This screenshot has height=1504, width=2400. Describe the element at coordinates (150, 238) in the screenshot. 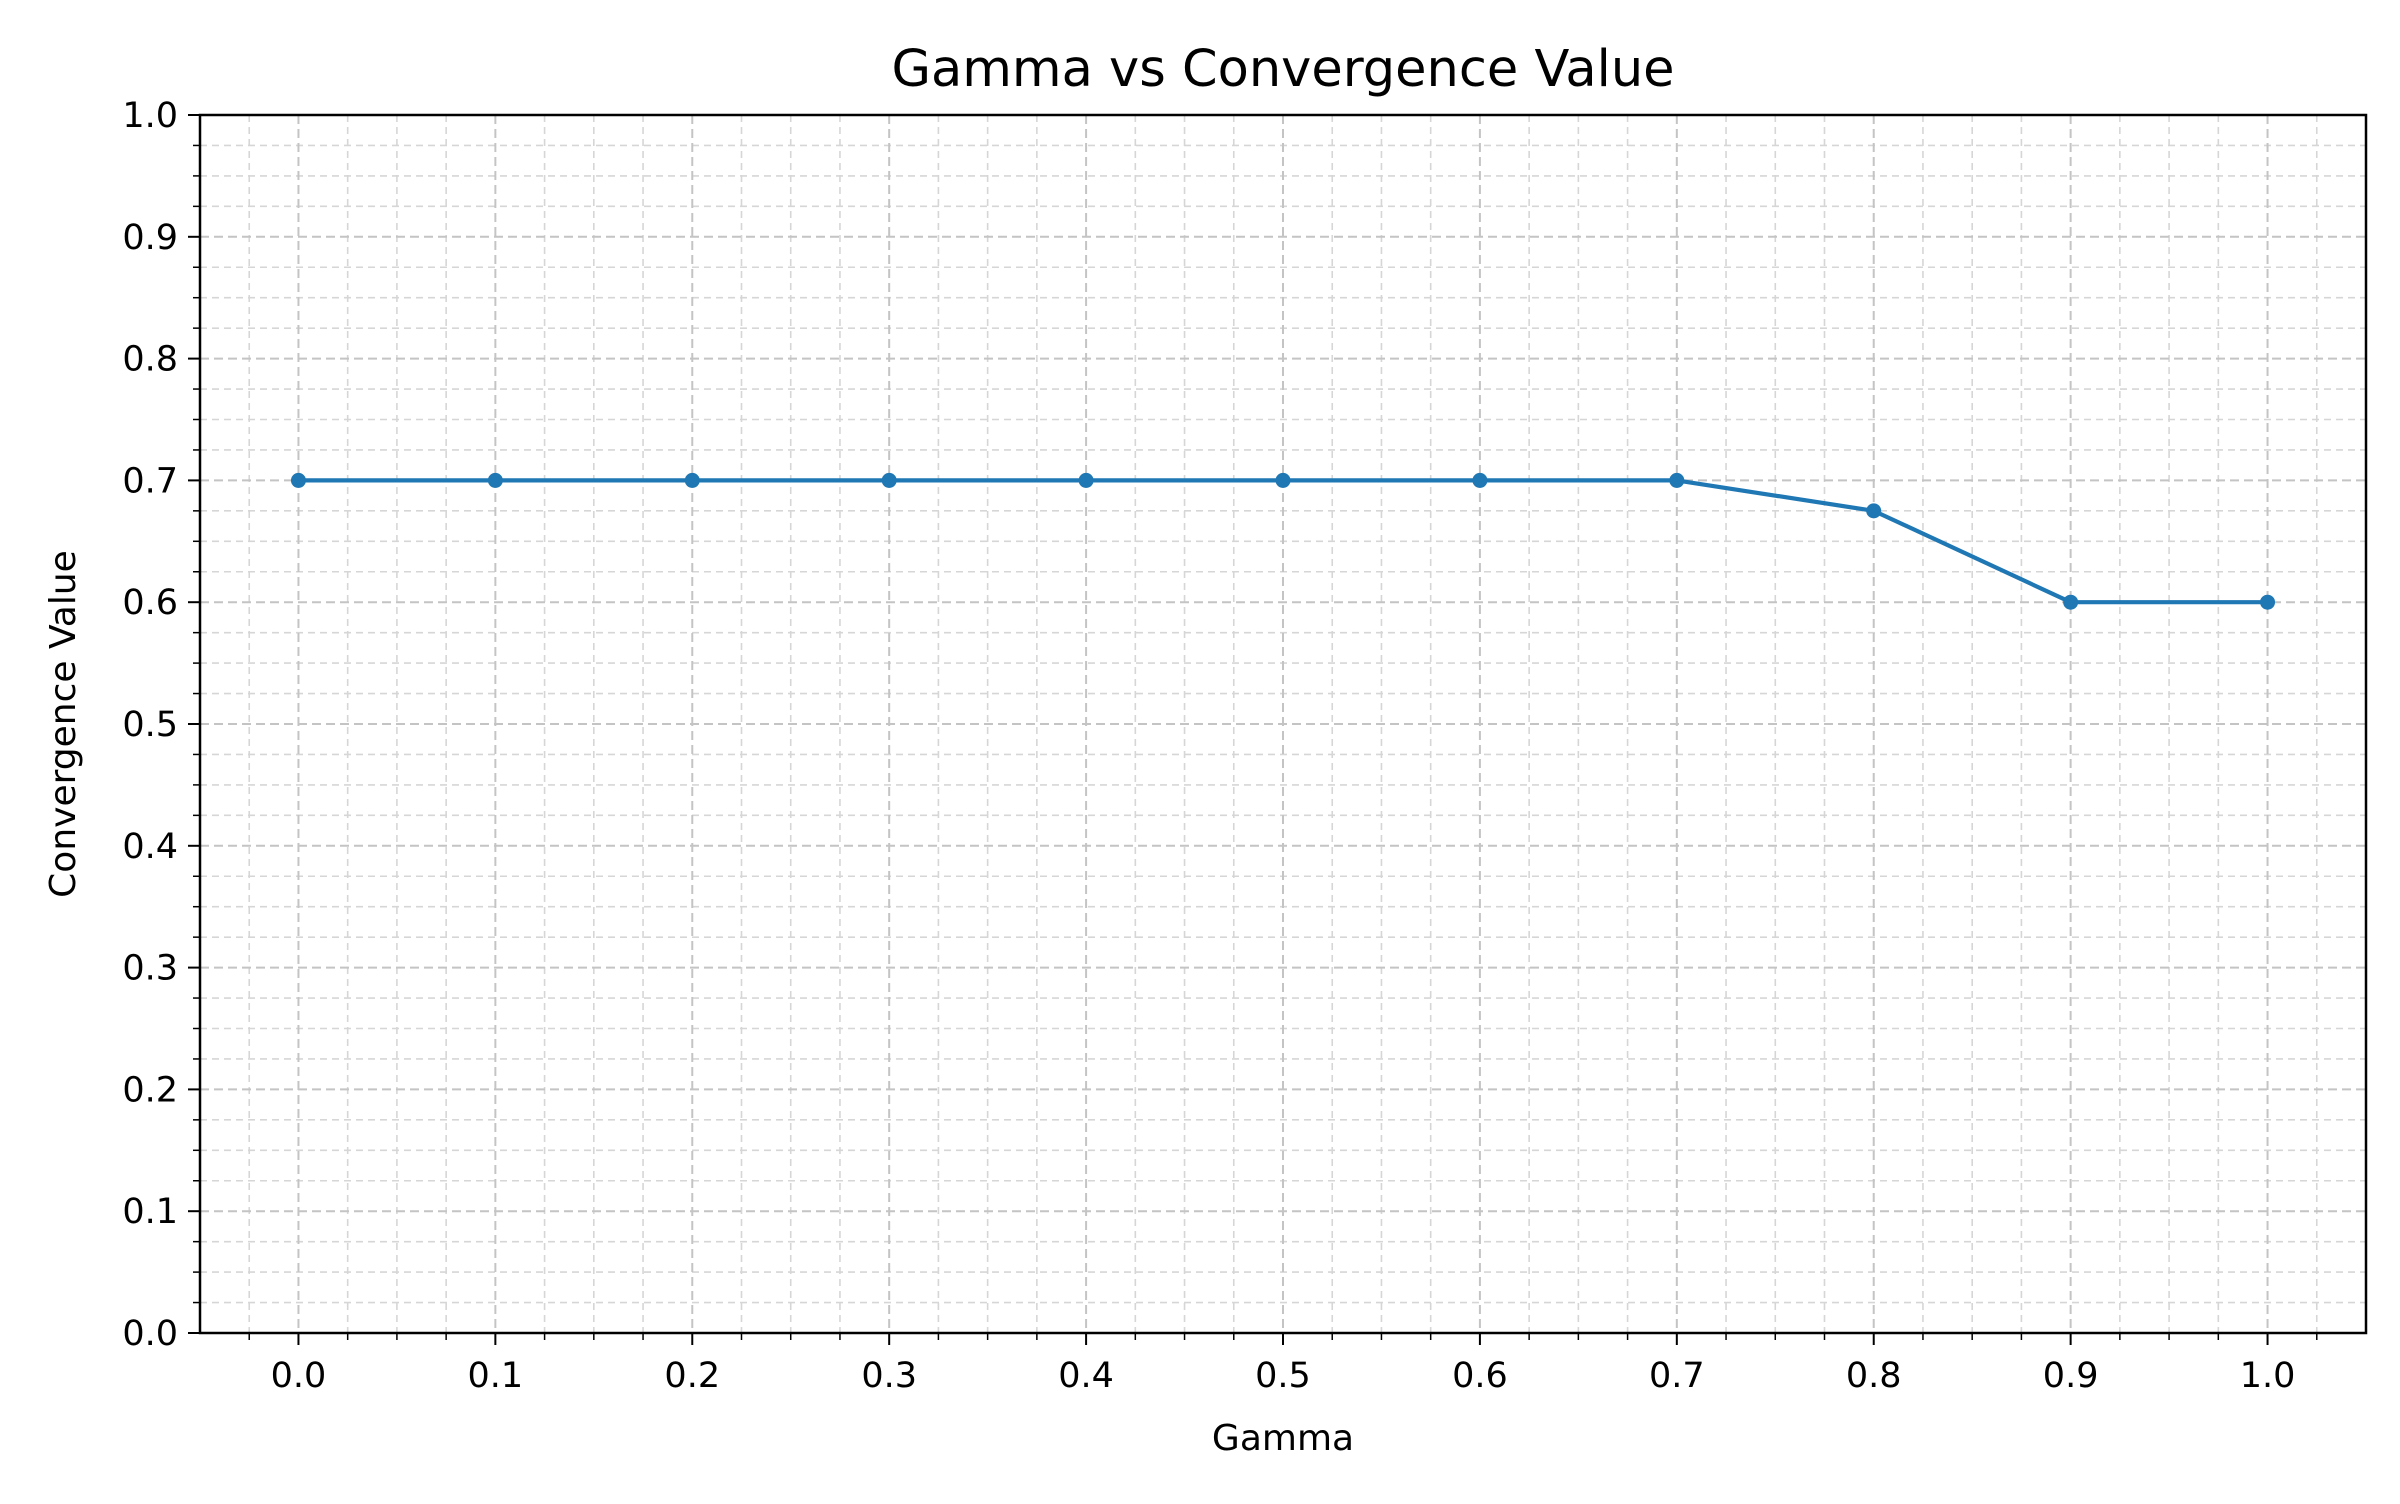

I see `y-tick-label: 0.9` at that location.